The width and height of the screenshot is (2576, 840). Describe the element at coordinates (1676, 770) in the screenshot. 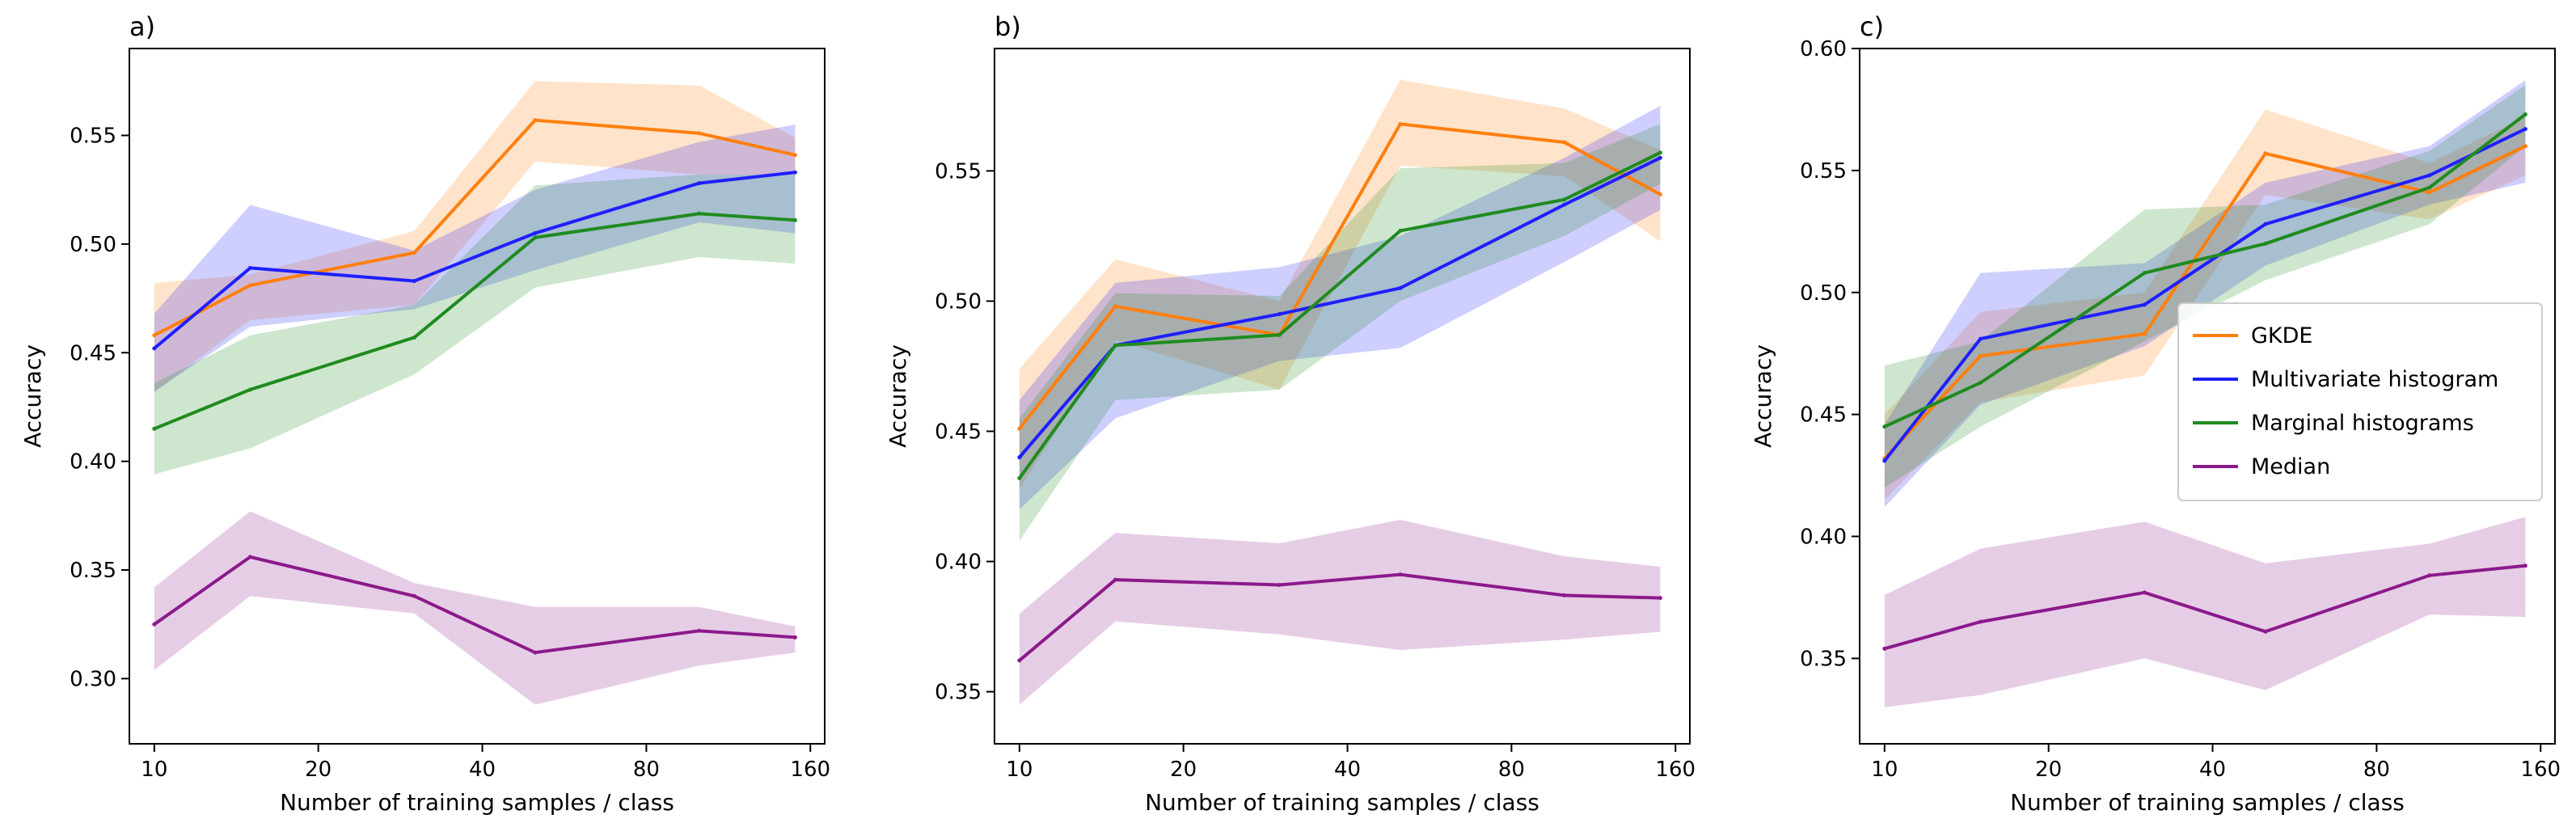

I see `x-tick-label-1-4: 160` at that location.